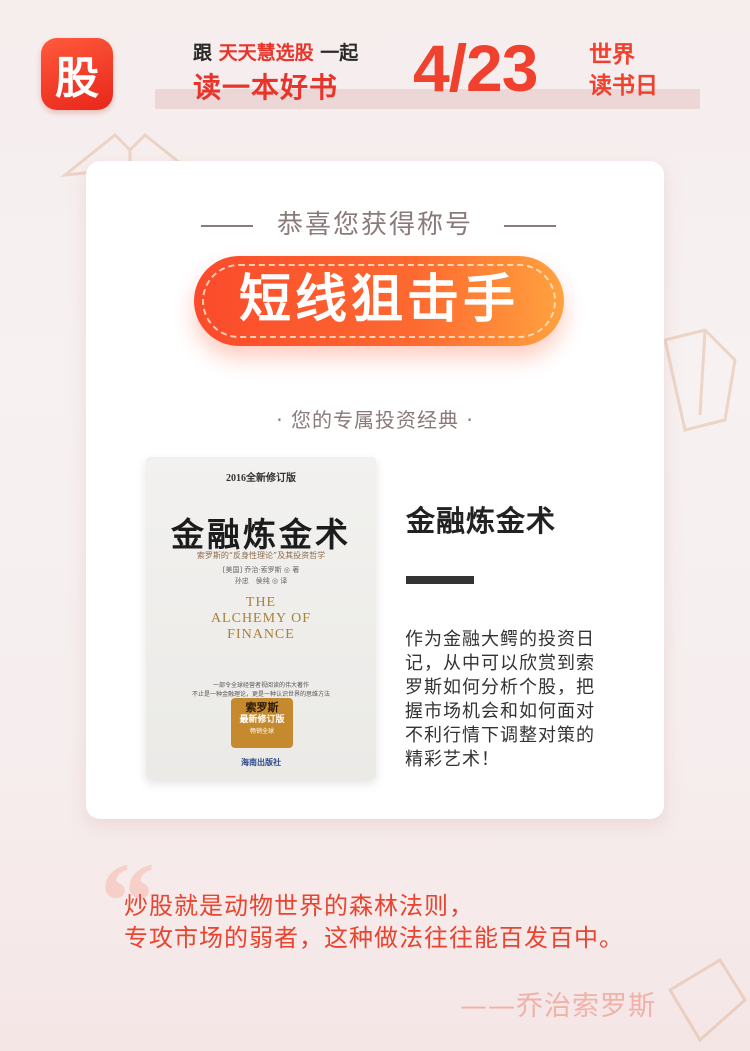 The image size is (750, 1051). I want to click on app-logo: 股, so click(77, 74).